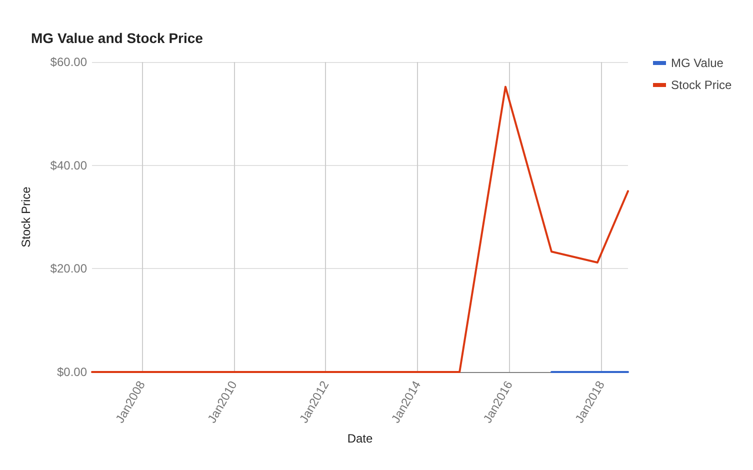 The height and width of the screenshot is (470, 753). What do you see at coordinates (69, 269) in the screenshot?
I see `y-tick-label: $20.00` at bounding box center [69, 269].